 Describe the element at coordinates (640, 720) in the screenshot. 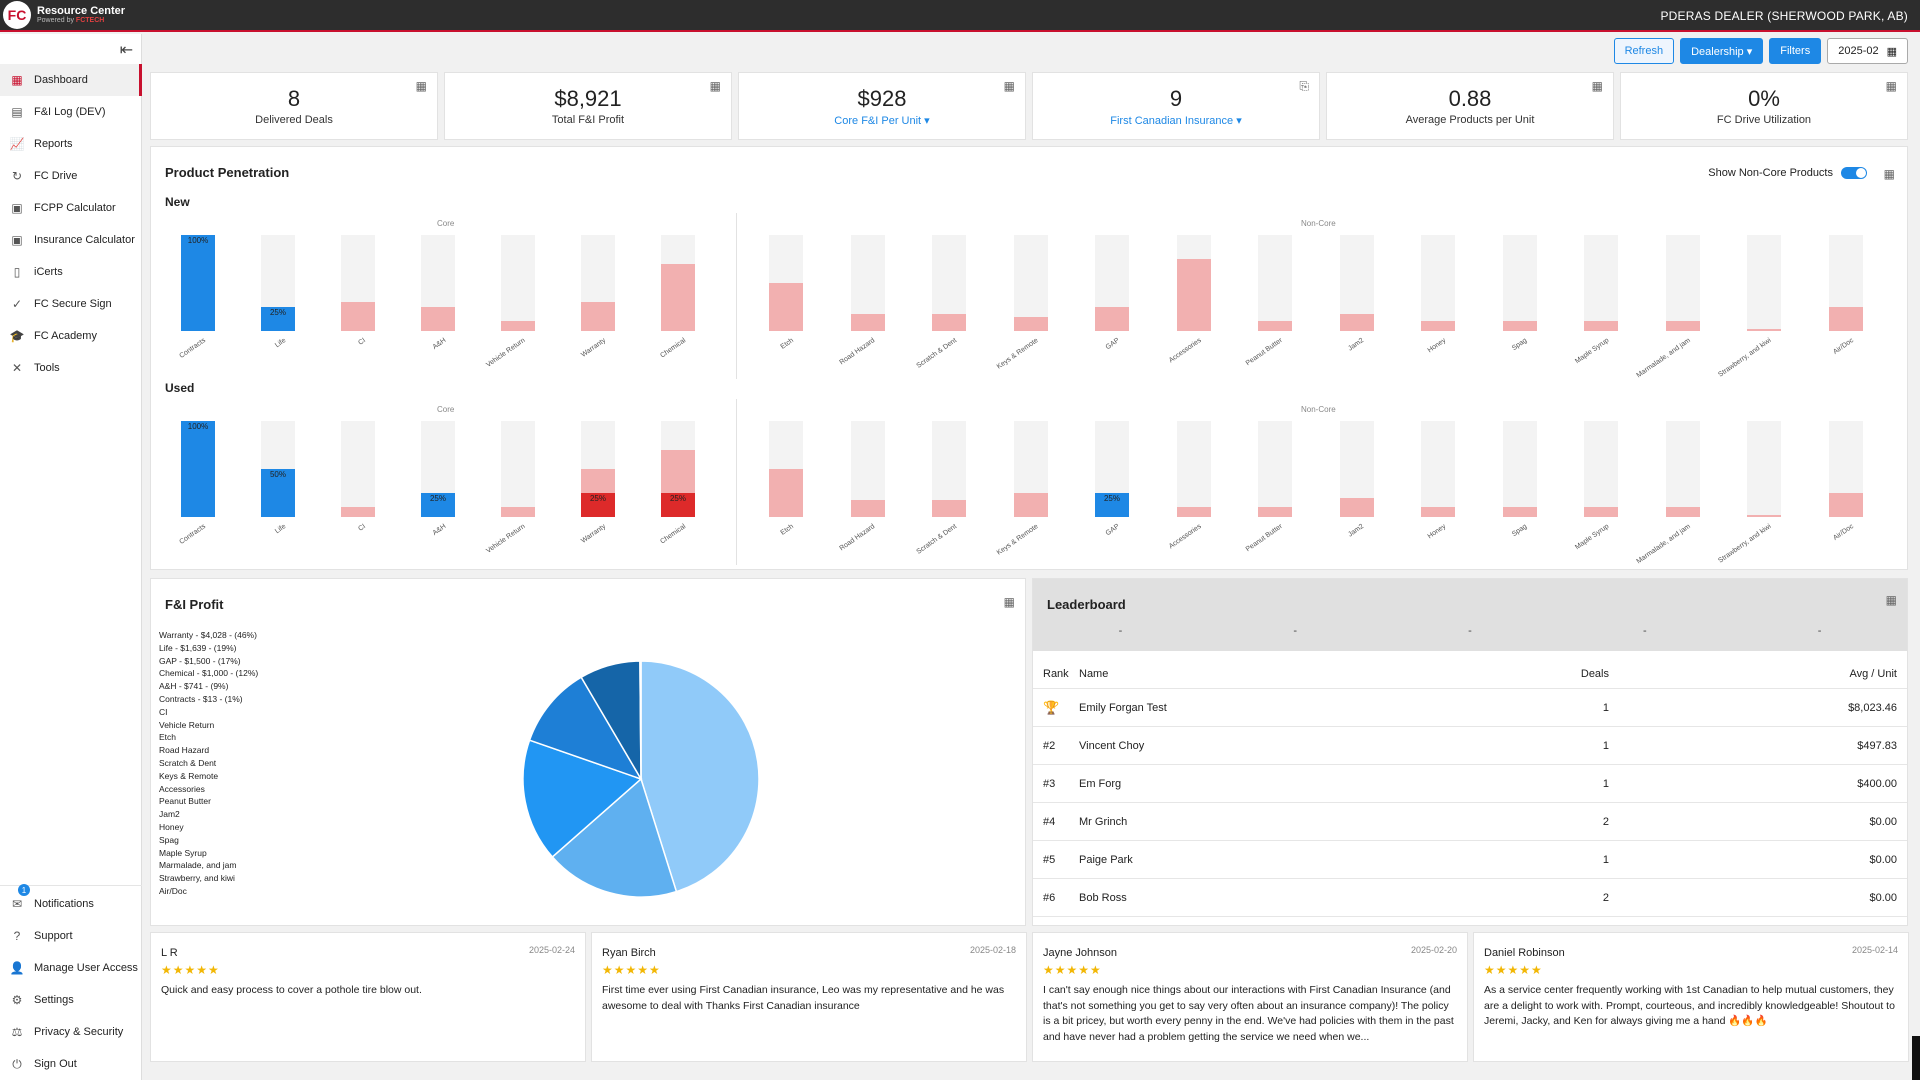

I see `pie-slice-contracts` at that location.